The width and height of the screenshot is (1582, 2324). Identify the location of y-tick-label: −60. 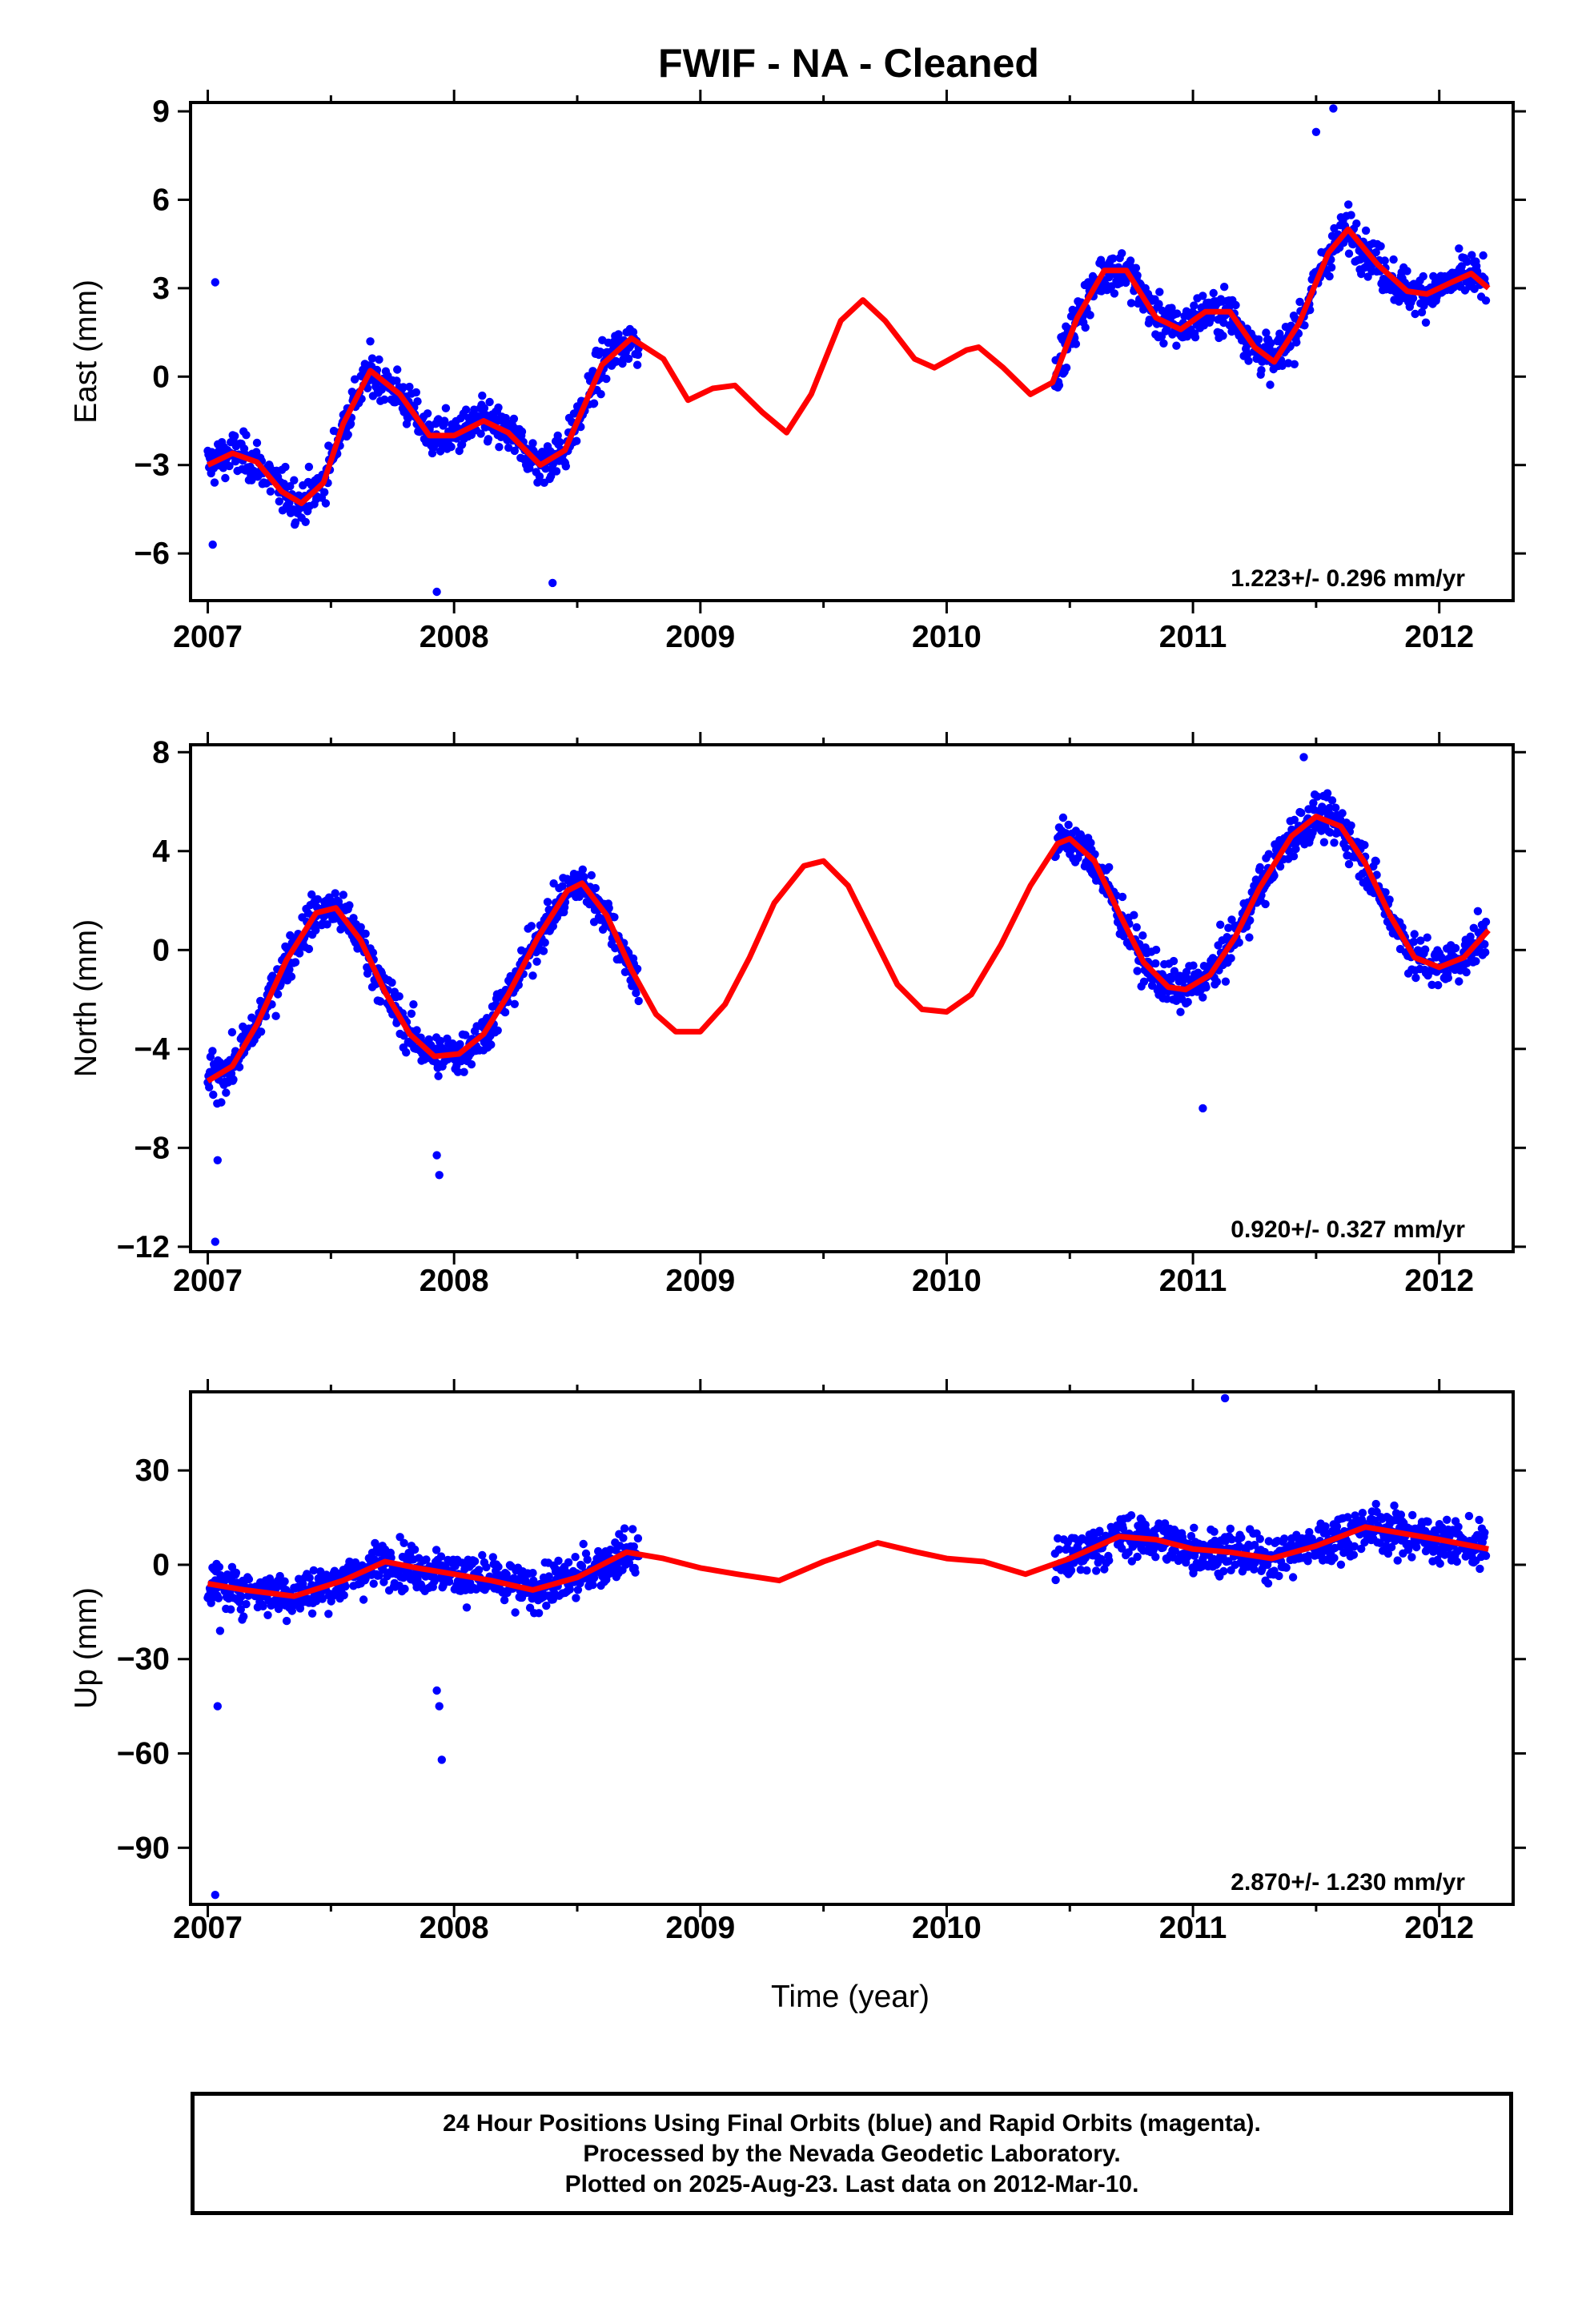
(144, 1754).